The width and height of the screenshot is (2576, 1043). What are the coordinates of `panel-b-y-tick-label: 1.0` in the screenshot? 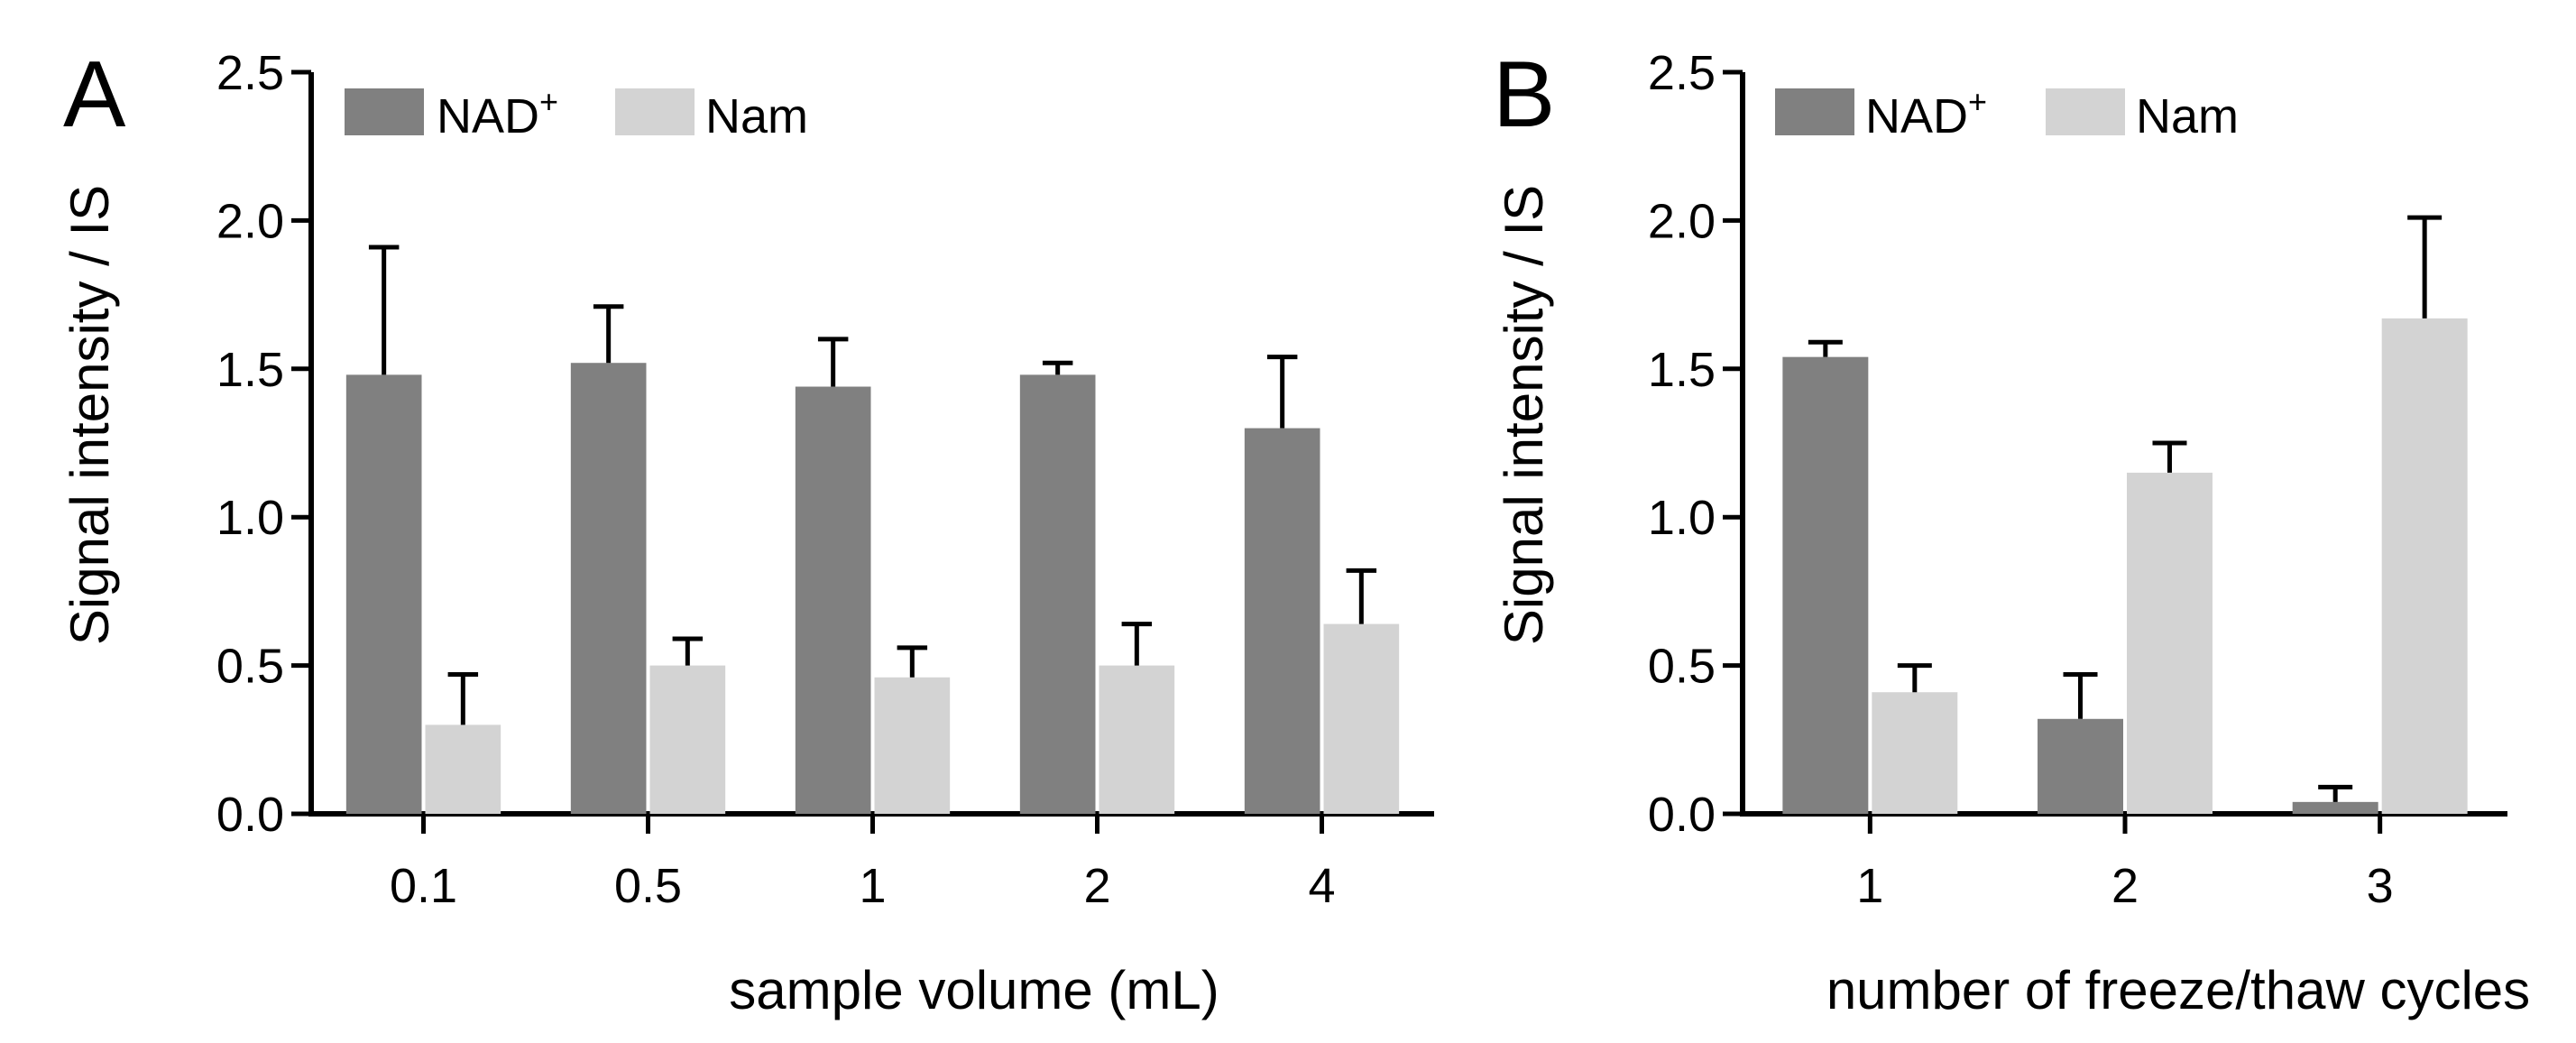 It's located at (1682, 518).